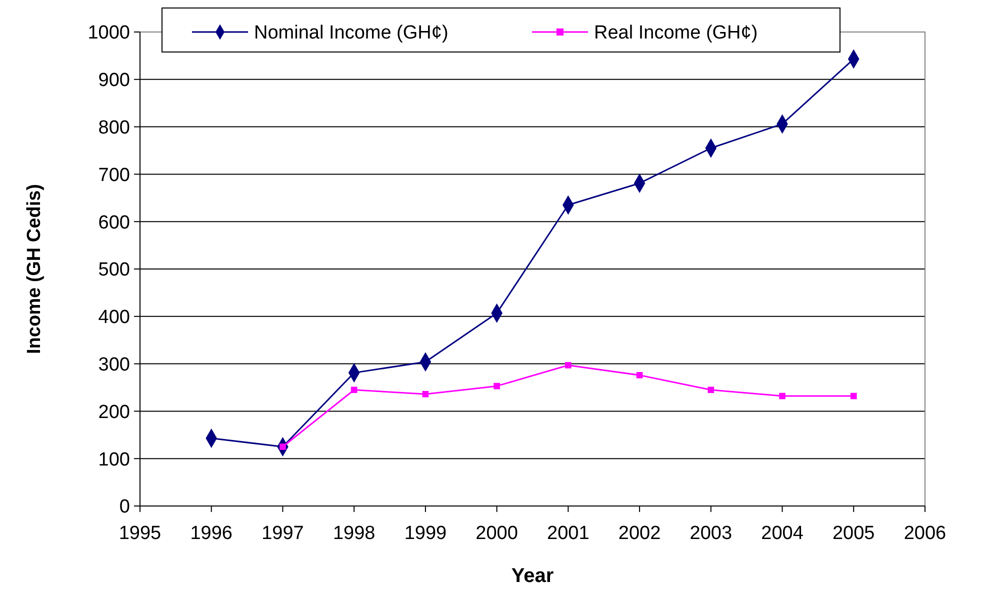 This screenshot has height=592, width=981. What do you see at coordinates (109, 33) in the screenshot?
I see `y-tick-label: 1000` at bounding box center [109, 33].